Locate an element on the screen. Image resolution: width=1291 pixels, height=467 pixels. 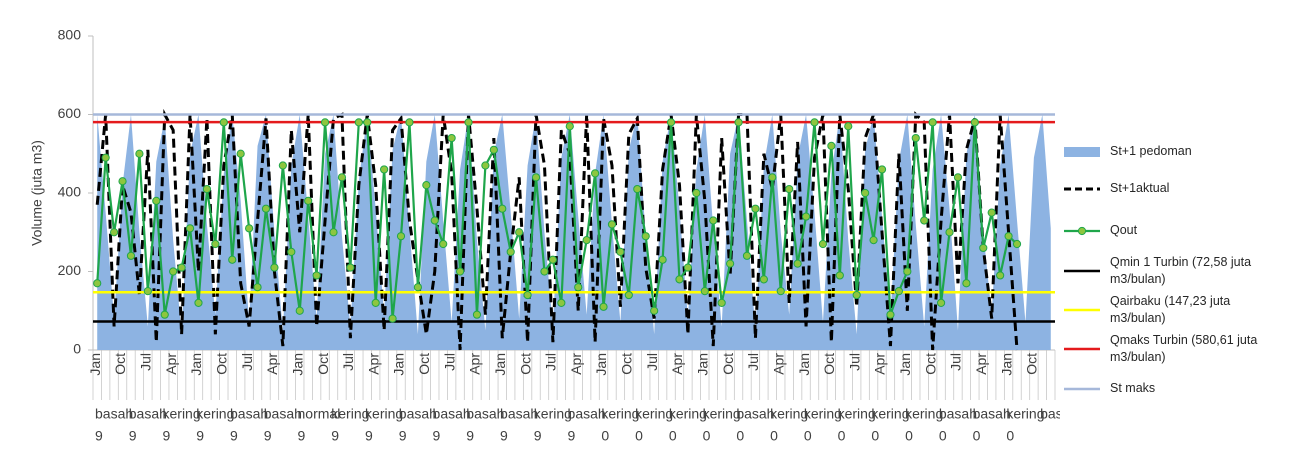
legend-entry: St maks is located at coordinates (1166, 388).